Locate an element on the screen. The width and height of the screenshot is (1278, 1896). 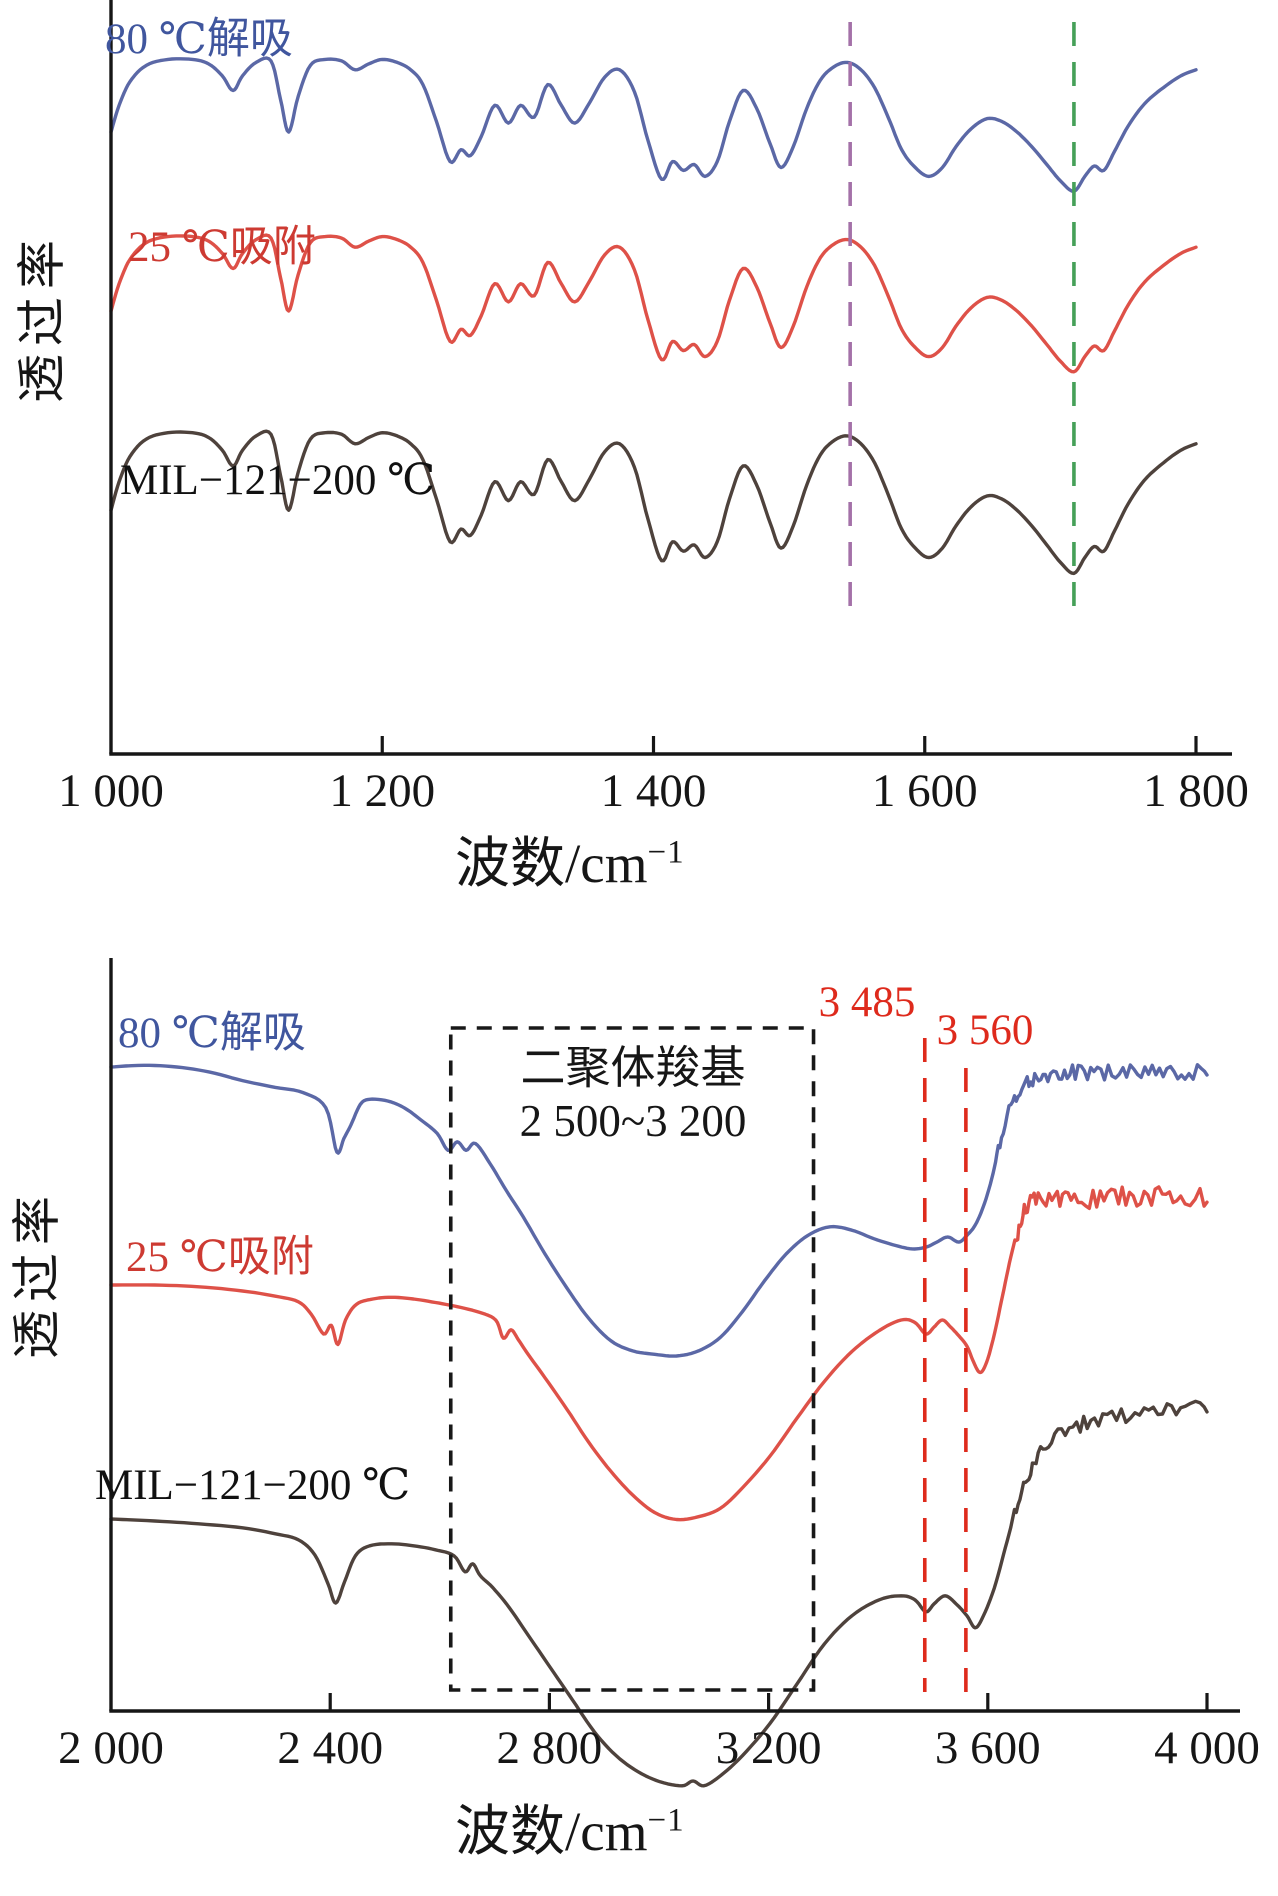
x-tick-label: 1 600 is located at coordinates (924, 791).